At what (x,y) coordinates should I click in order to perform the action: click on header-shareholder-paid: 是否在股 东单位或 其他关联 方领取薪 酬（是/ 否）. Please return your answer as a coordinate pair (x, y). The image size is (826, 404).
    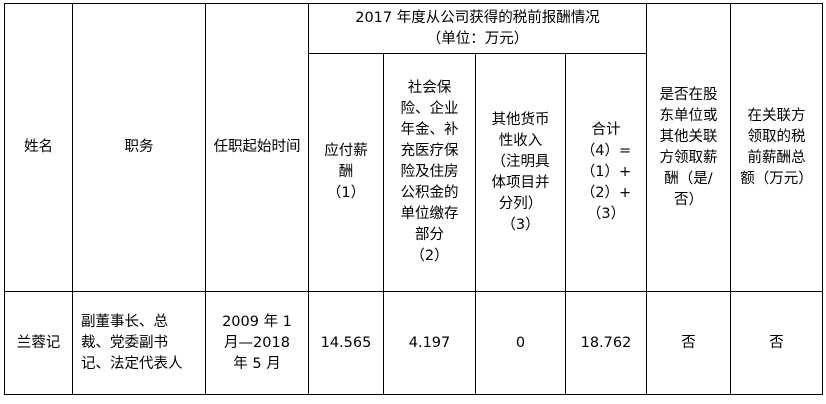
    Looking at the image, I should click on (688, 147).